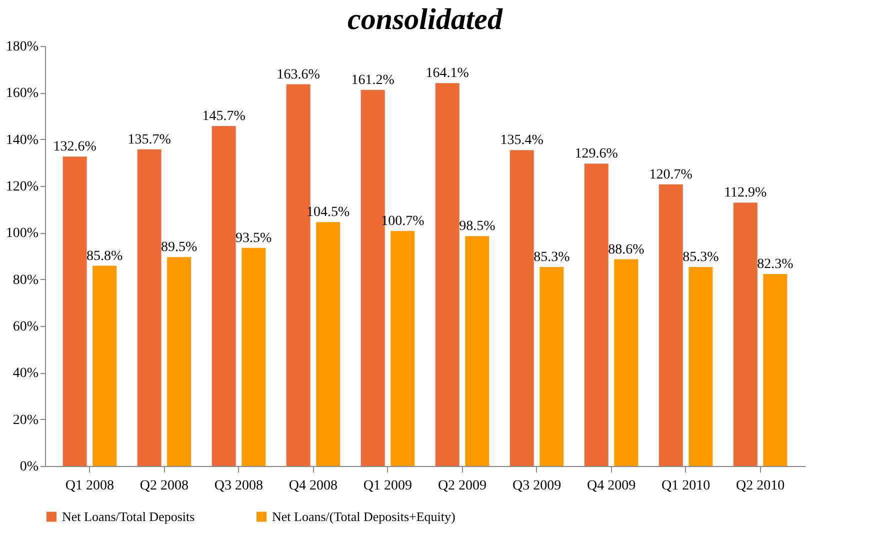 The width and height of the screenshot is (872, 533). Describe the element at coordinates (22, 140) in the screenshot. I see `y-tick-label: 140%` at that location.